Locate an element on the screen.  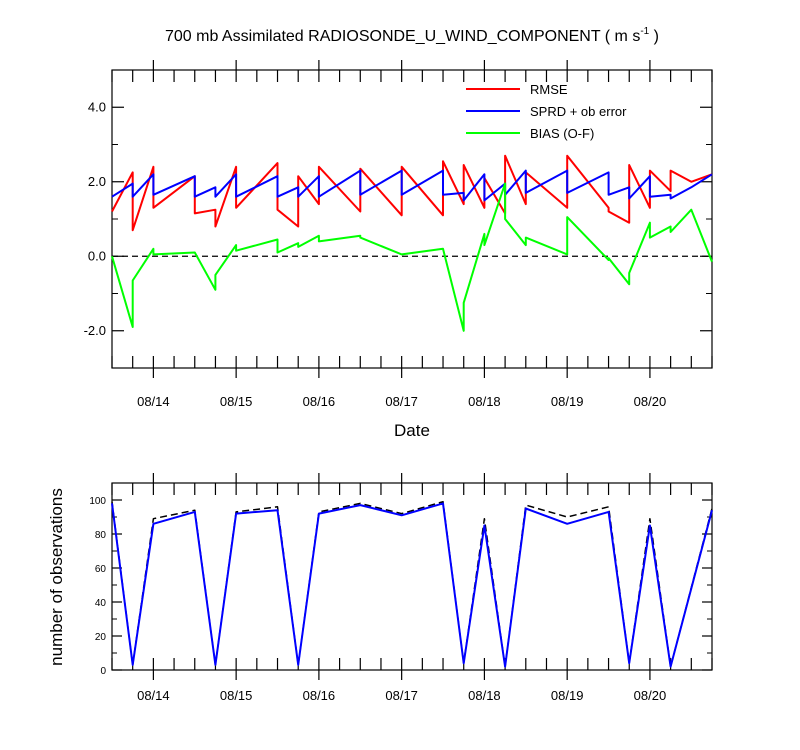
y-tick-label-2-0: -2.0 is located at coordinates (95, 330).